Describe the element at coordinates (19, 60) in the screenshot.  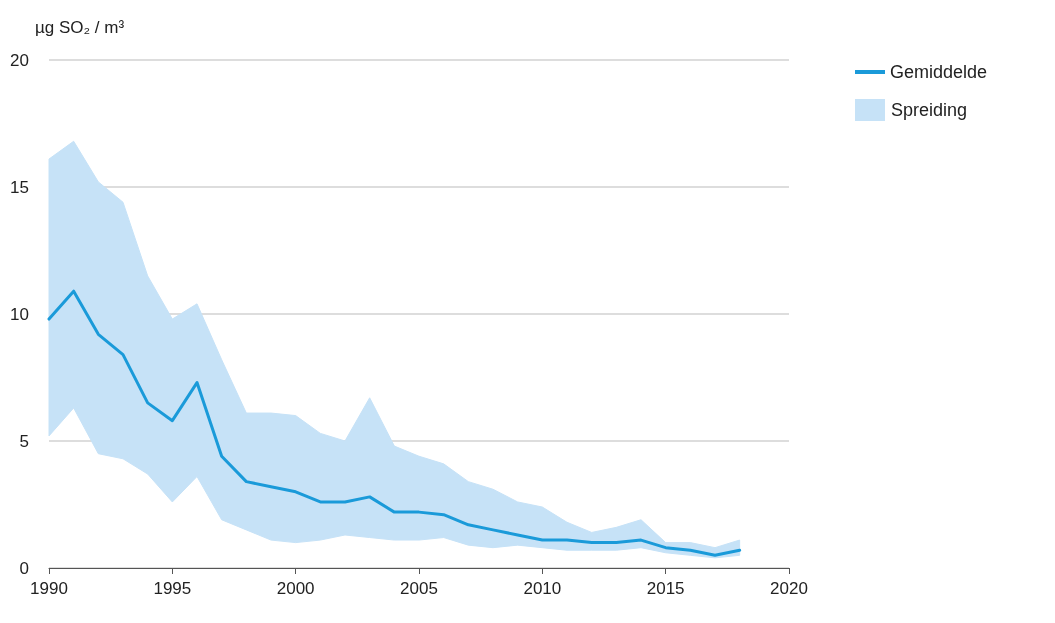
I see `y-tick-label: 20` at that location.